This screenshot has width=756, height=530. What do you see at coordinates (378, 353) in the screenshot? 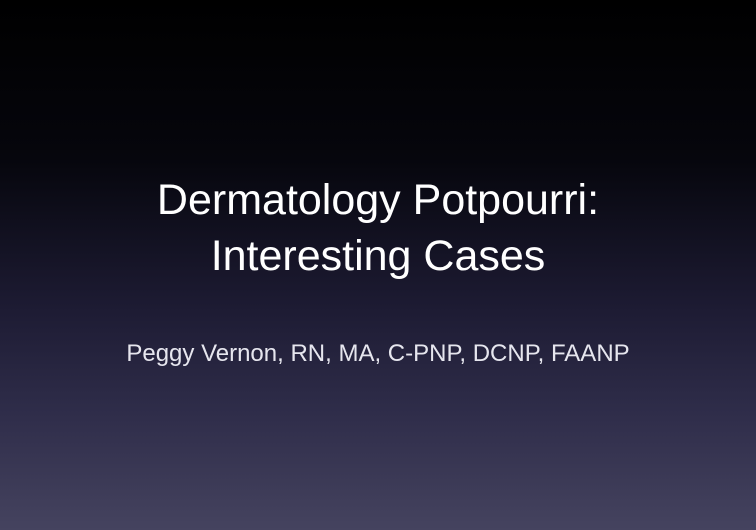
I see `slide-subtitle-author: Peggy Vernon, RN, MA, C-PNP, DCNP, FAANP` at bounding box center [378, 353].